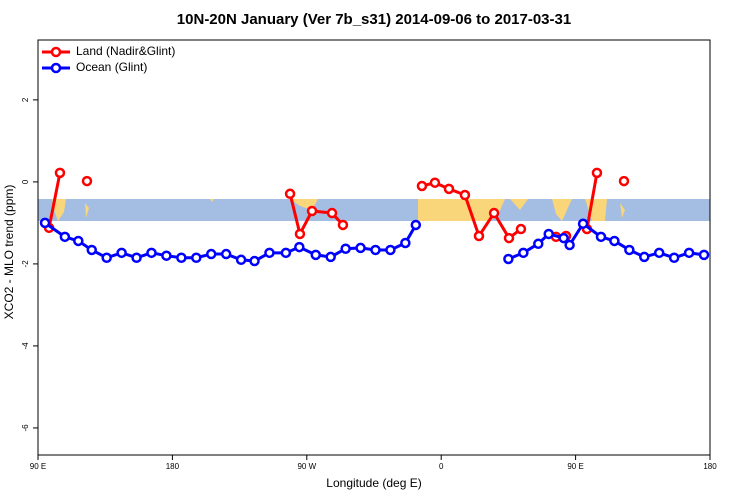 The width and height of the screenshot is (750, 500). What do you see at coordinates (25, 181) in the screenshot?
I see `y-tick-label: 0` at bounding box center [25, 181].